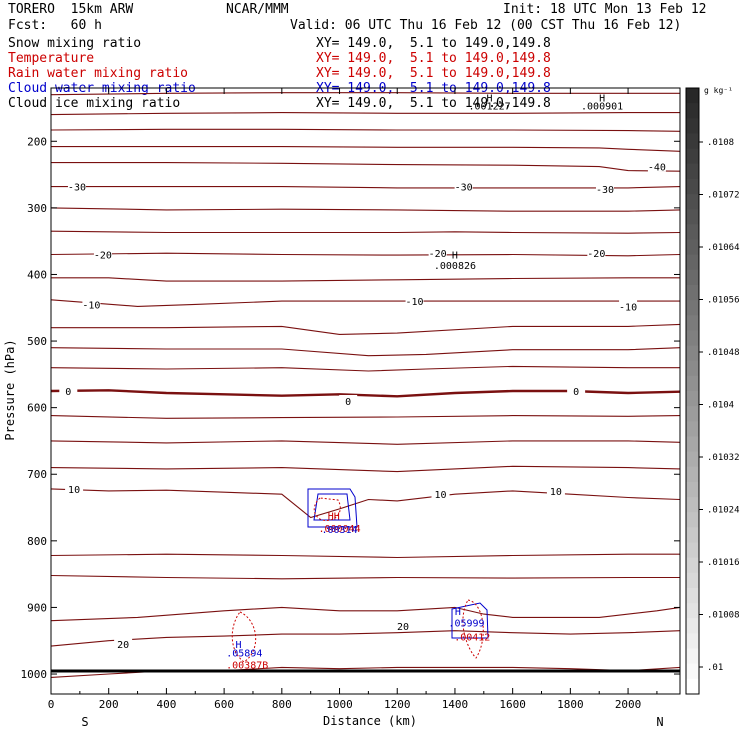 The height and width of the screenshot is (740, 740). What do you see at coordinates (723, 458) in the screenshot?
I see `colorbar-tick-label: .01032` at bounding box center [723, 458].